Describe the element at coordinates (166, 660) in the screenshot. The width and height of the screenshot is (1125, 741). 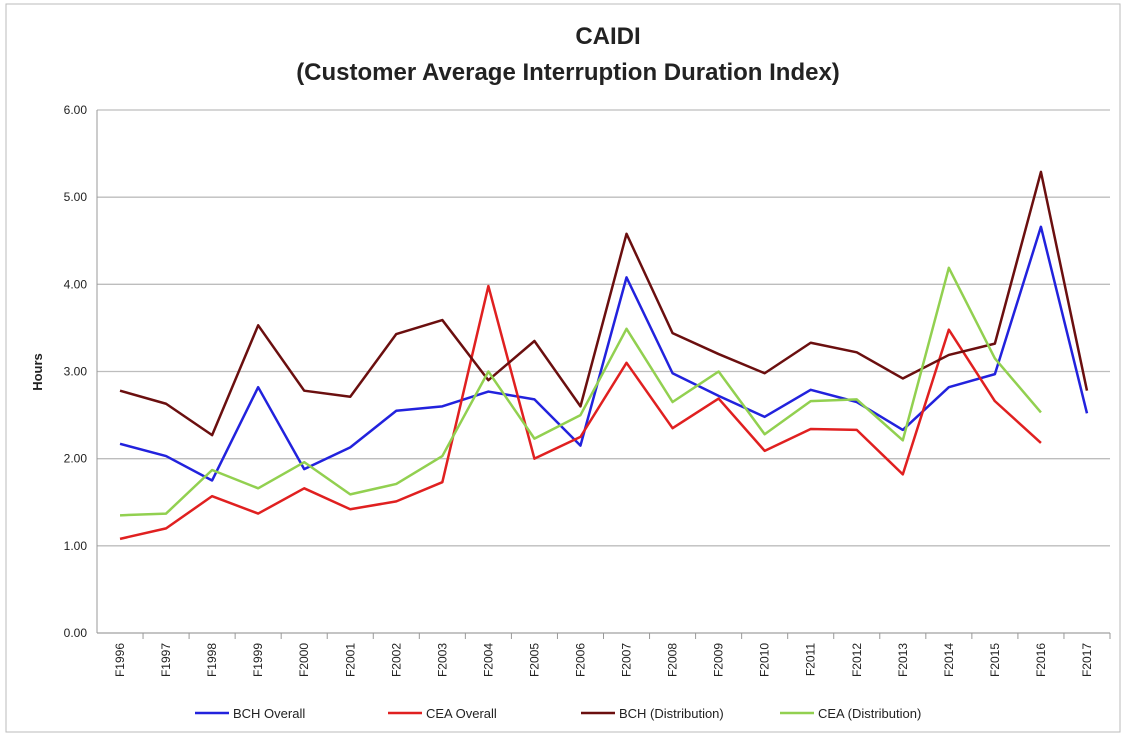
I see `x-tick-label: F1997` at that location.